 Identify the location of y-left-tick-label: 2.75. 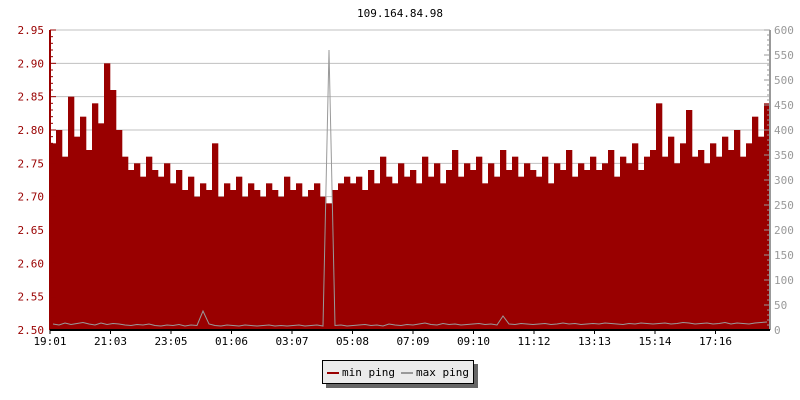
(31, 163).